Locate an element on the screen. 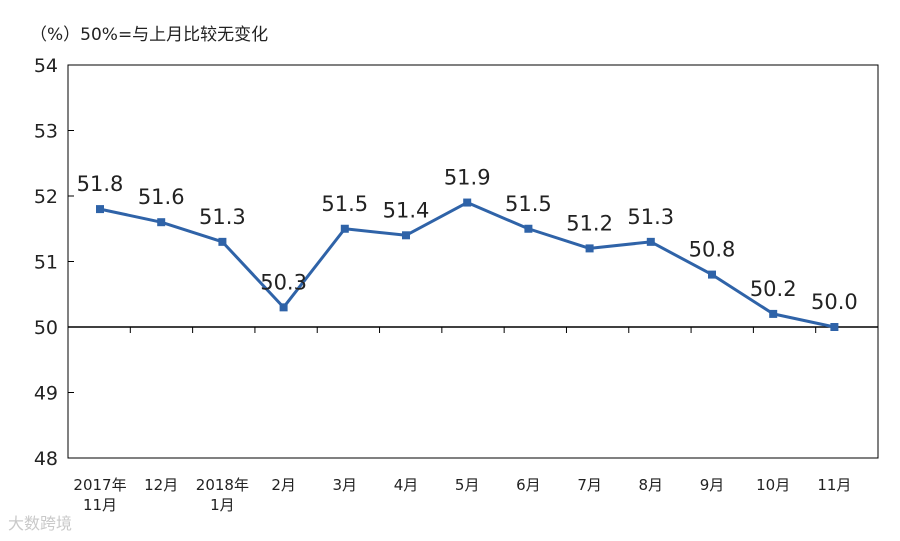  y-tick-label: 50 is located at coordinates (46, 328).